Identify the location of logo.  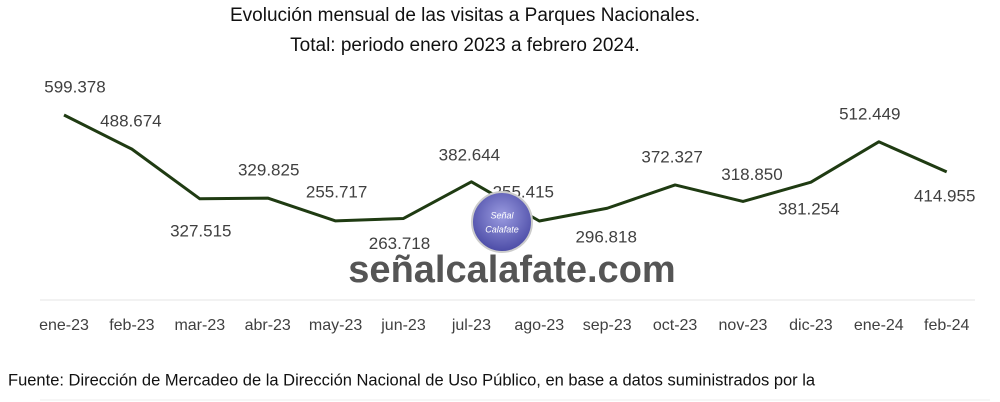
(502, 222).